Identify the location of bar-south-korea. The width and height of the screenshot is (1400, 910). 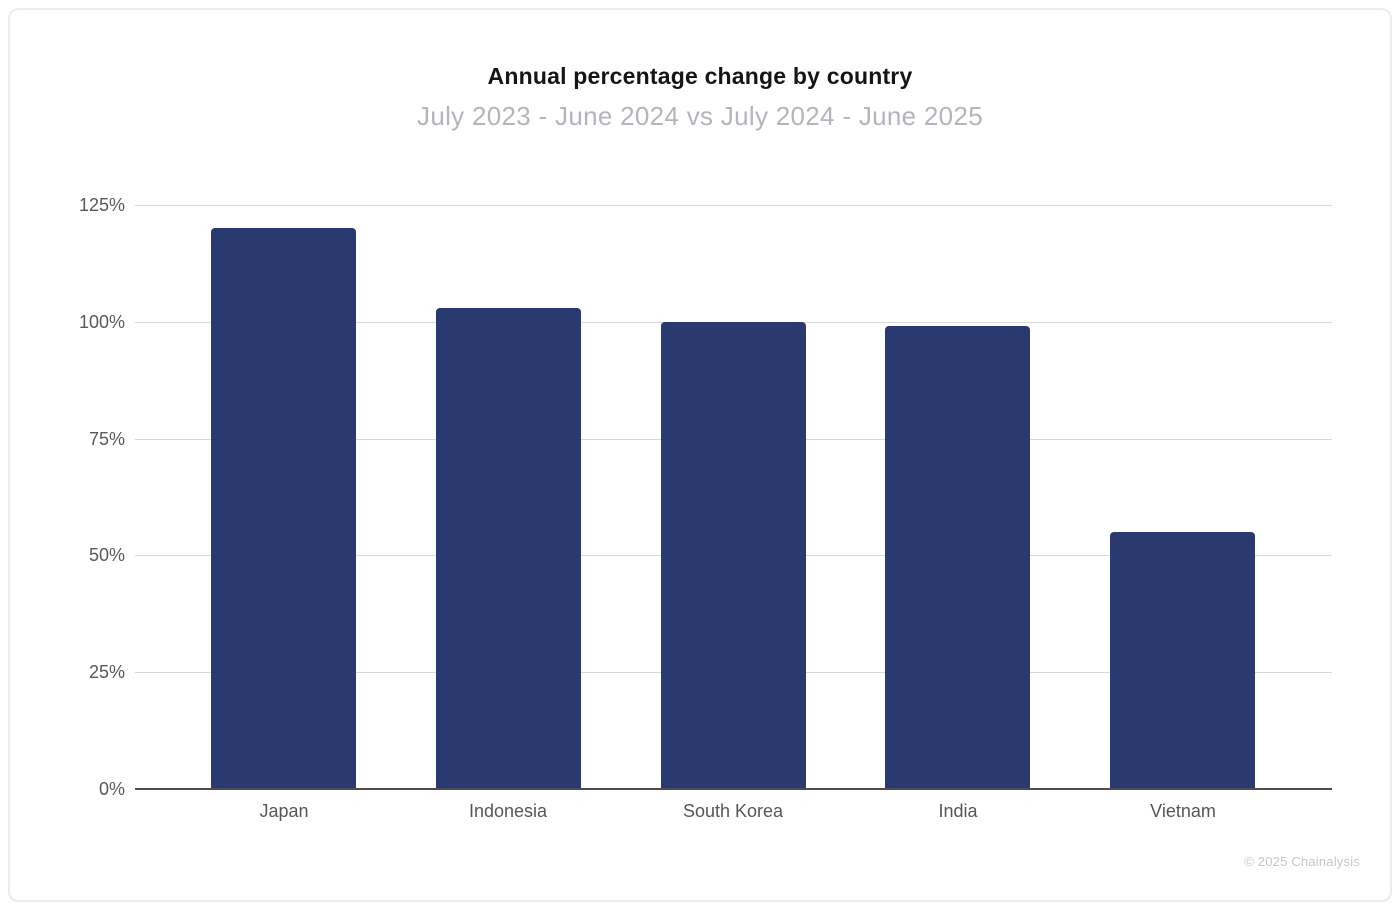
(733, 555).